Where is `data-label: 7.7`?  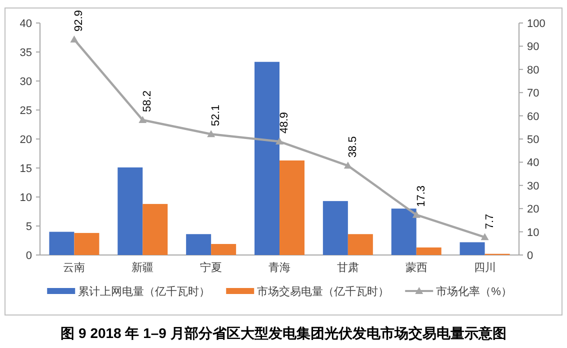 data-label: 7.7 is located at coordinates (490, 222).